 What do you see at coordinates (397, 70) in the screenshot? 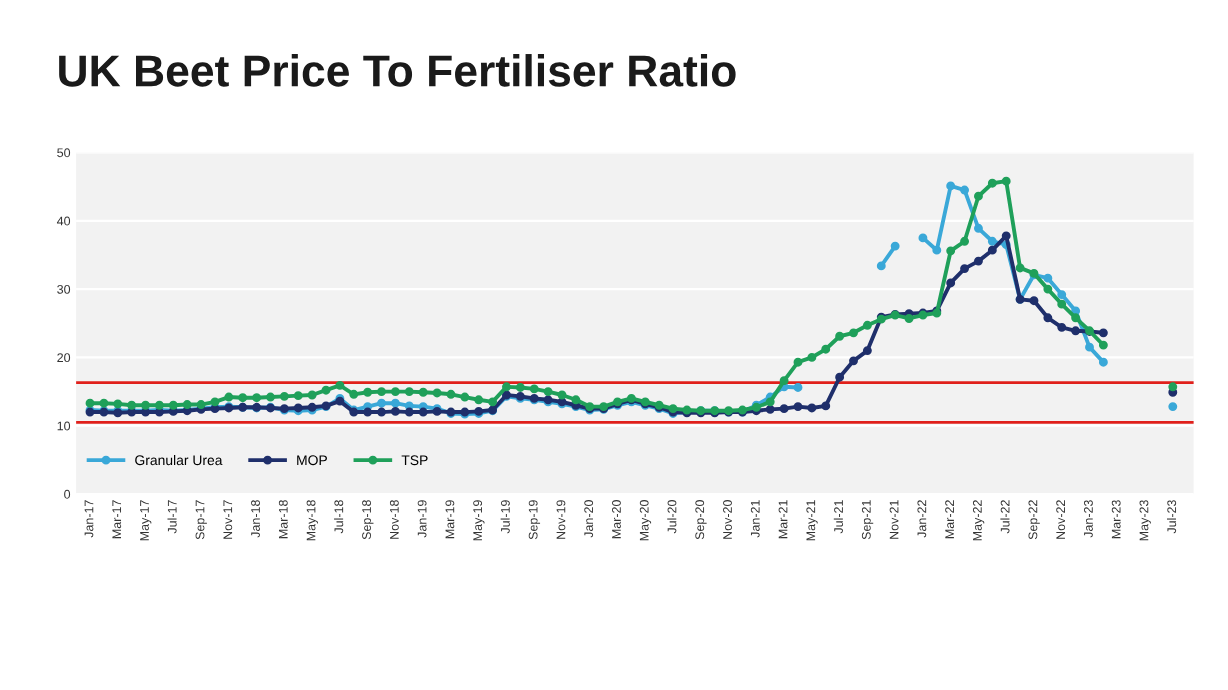
I see `chart-title: UK Beet Price To Fertiliser Ratio` at bounding box center [397, 70].